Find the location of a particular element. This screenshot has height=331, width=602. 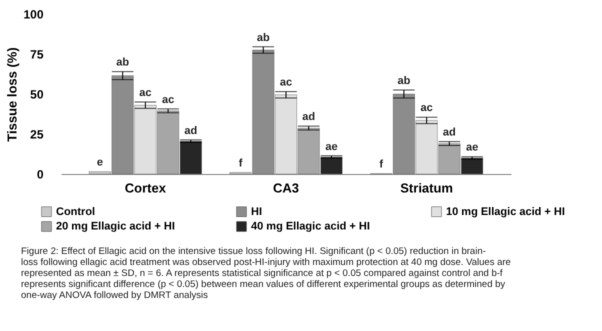

y-tick-label: 25 is located at coordinates (37, 135).